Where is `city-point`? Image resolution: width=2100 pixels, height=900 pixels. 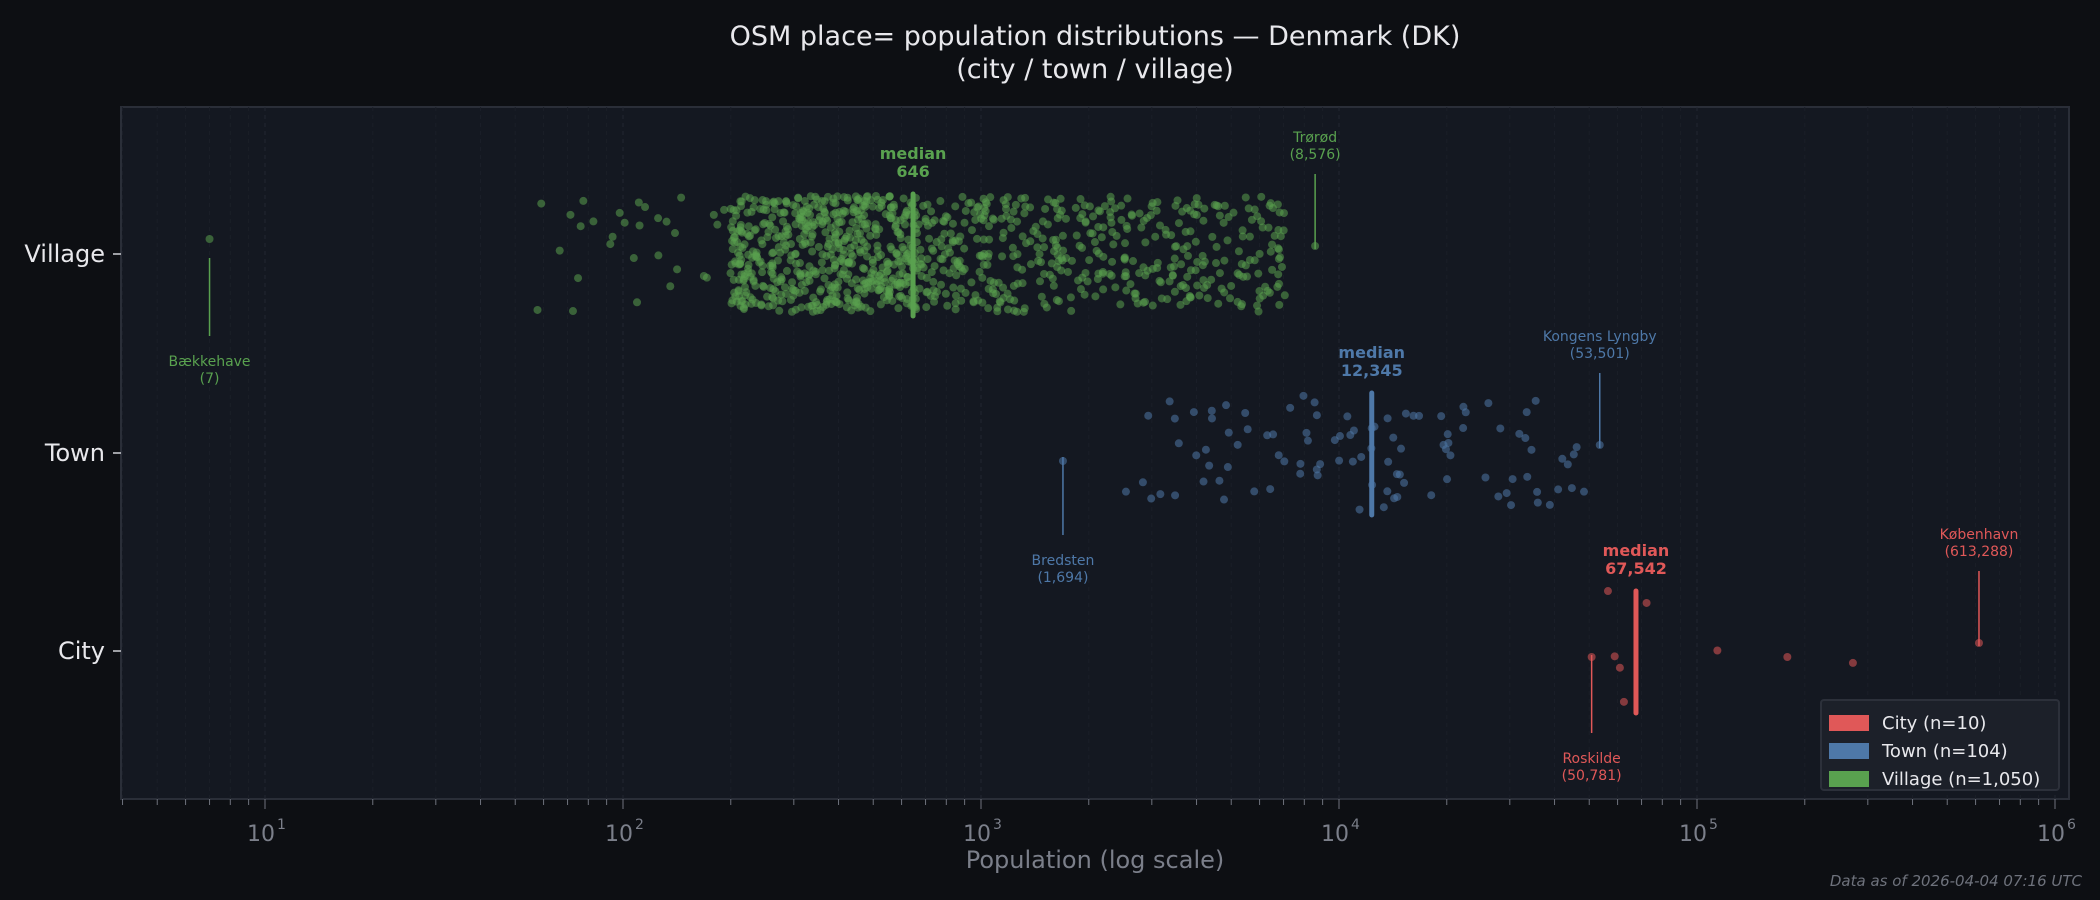 city-point is located at coordinates (1646, 602).